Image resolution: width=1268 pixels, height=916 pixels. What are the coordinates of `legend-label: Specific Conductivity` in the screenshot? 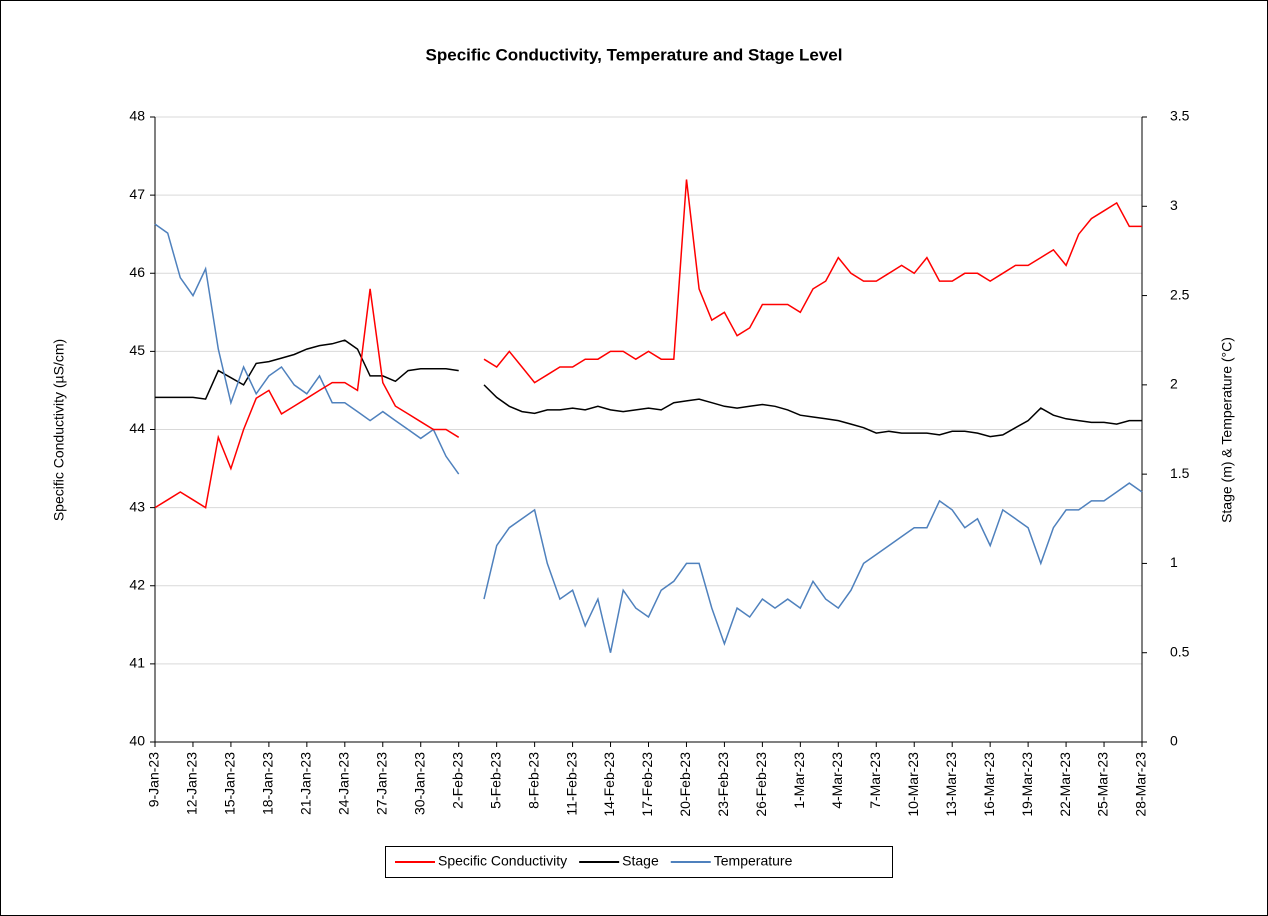 It's located at (502, 861).